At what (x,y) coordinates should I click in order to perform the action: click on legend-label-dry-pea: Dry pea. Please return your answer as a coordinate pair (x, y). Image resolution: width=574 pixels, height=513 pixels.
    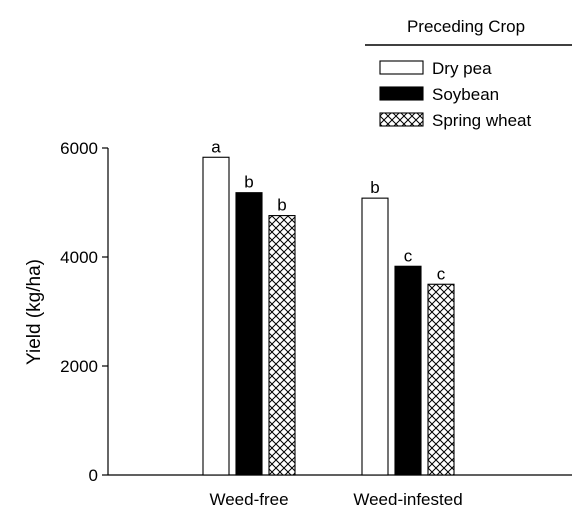
    Looking at the image, I should click on (462, 68).